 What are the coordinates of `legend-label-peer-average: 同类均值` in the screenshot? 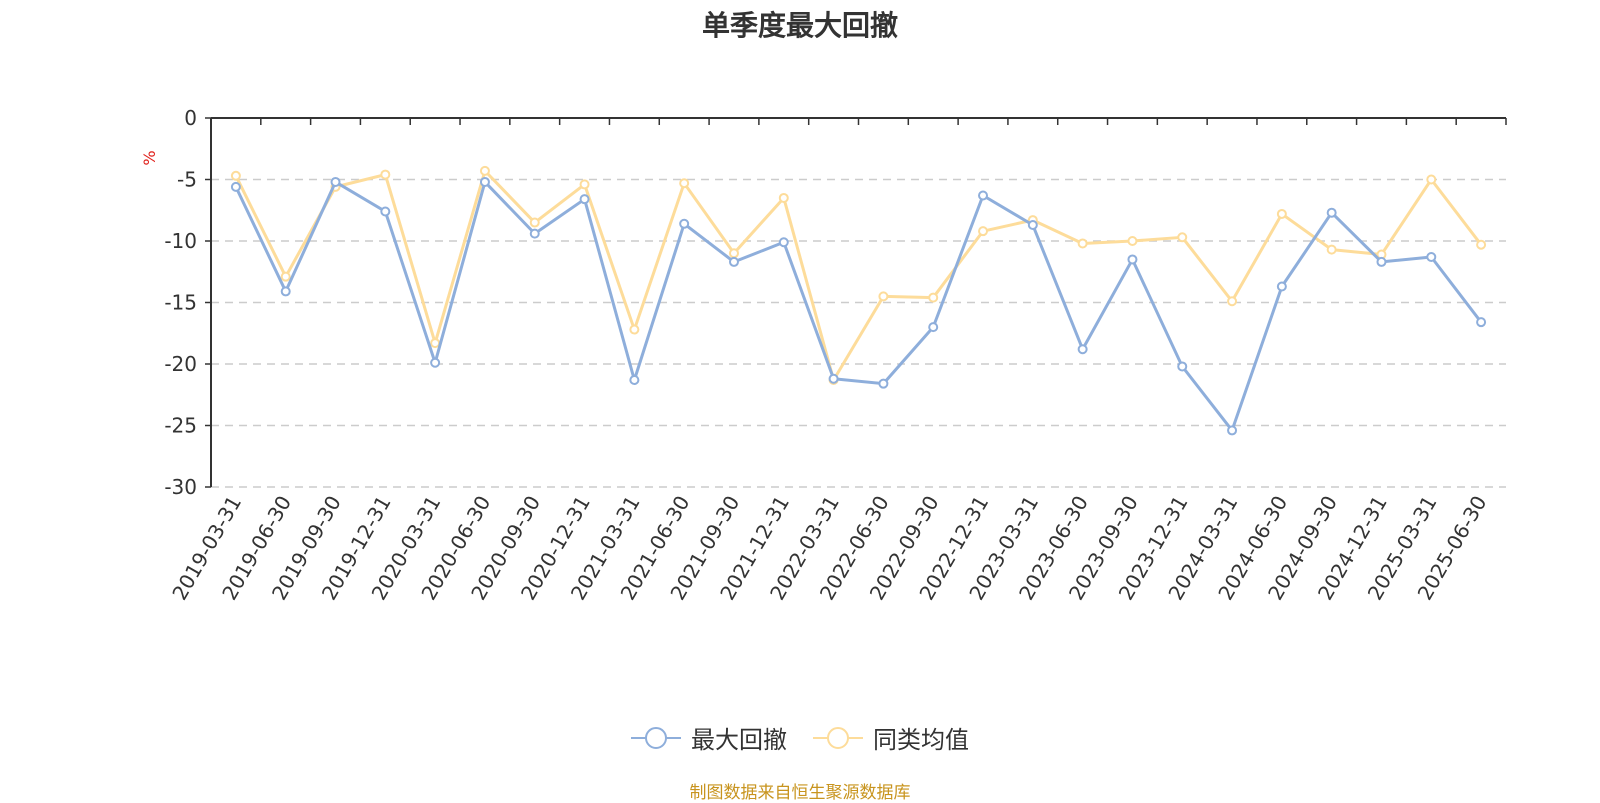 It's located at (921, 740).